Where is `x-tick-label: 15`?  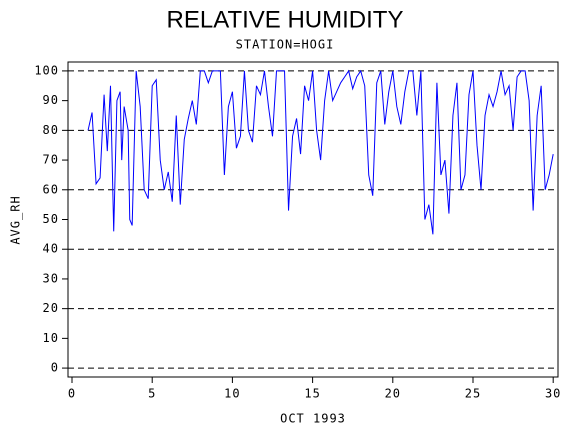
x-tick-label: 15 is located at coordinates (312, 394).